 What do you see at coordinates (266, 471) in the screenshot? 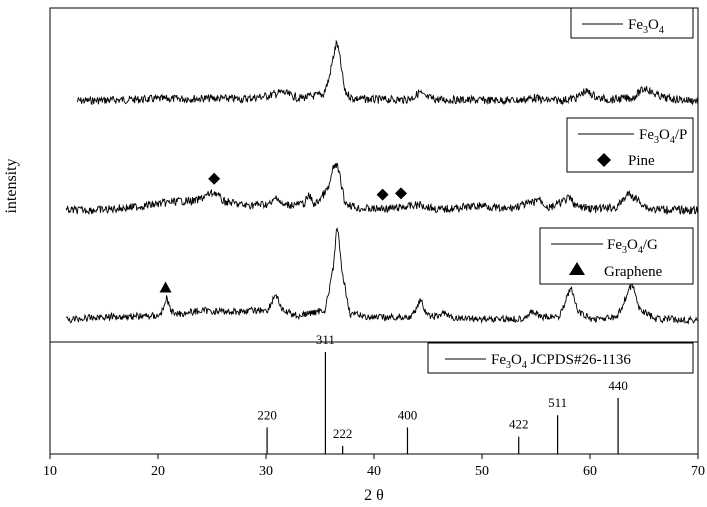
I see `x-tick-label: 30` at bounding box center [266, 471].